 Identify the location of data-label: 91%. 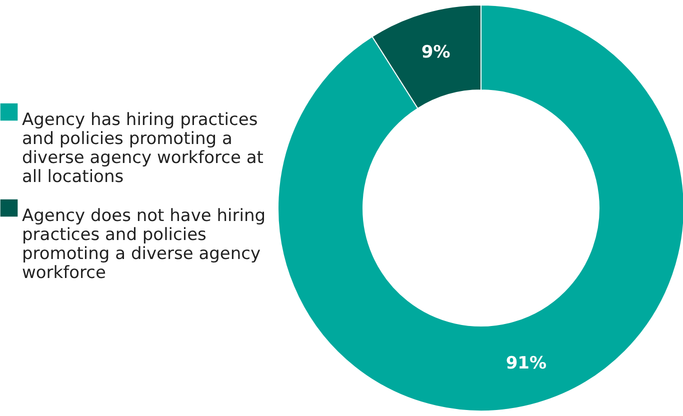
(526, 364).